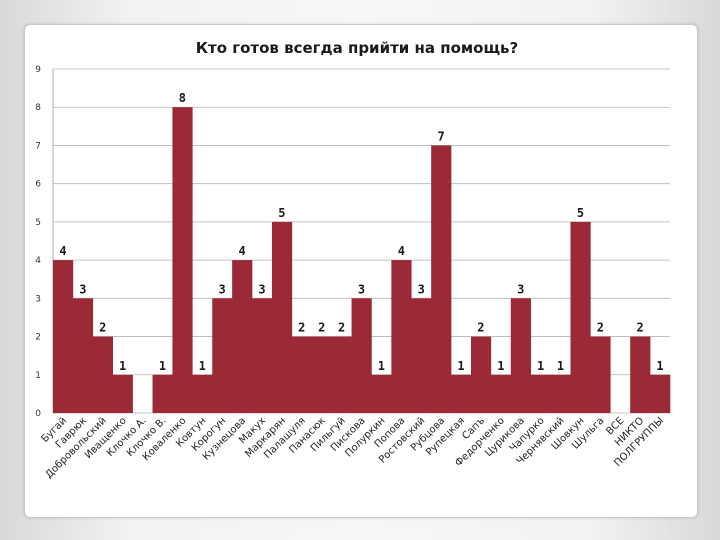  I want to click on y-tick-label: 2, so click(38, 338).